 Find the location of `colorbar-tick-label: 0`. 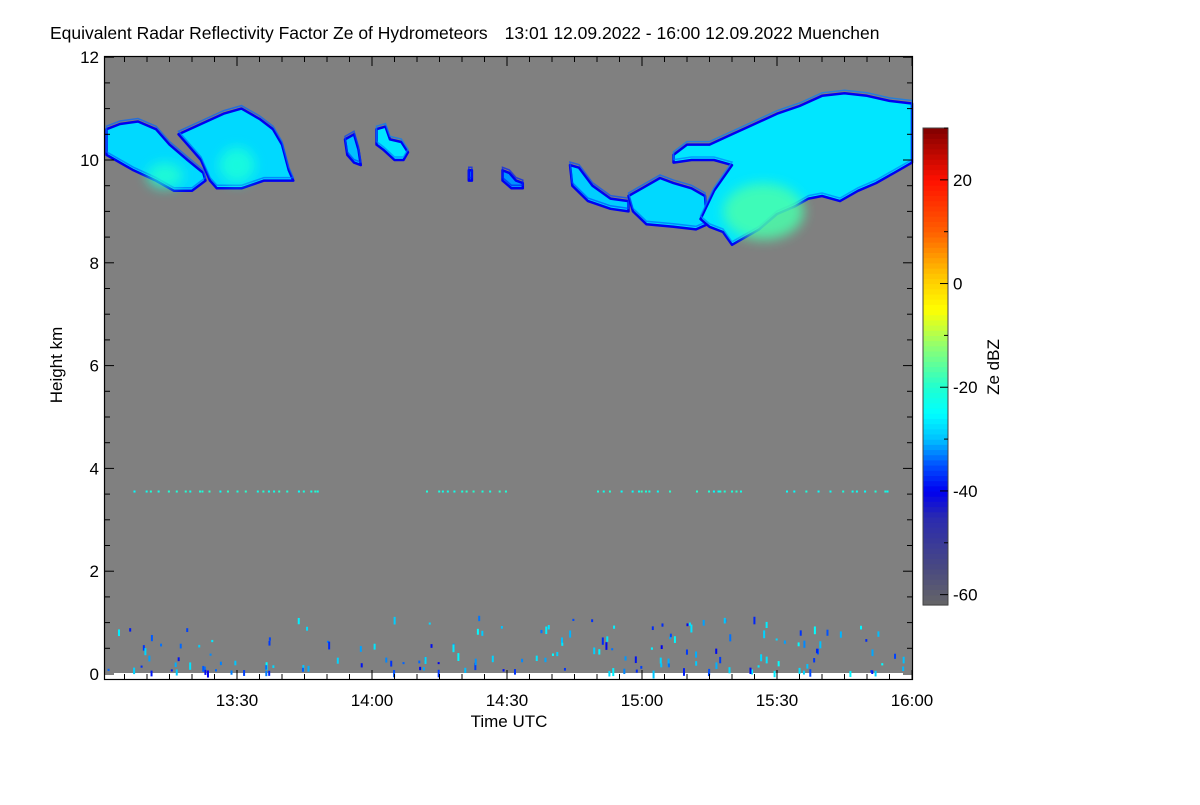

colorbar-tick-label: 0 is located at coordinates (957, 284).